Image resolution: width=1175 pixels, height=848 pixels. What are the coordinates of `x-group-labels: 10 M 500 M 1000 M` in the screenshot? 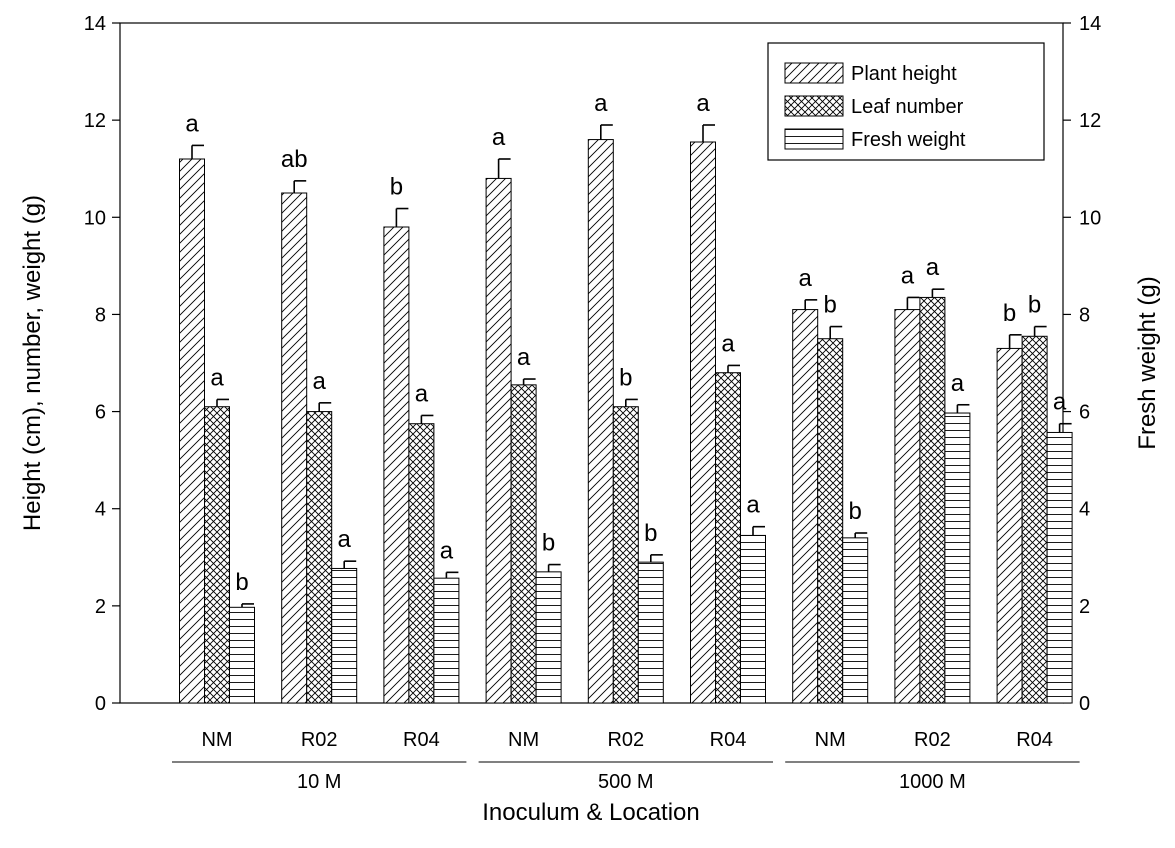 It's located at (626, 777).